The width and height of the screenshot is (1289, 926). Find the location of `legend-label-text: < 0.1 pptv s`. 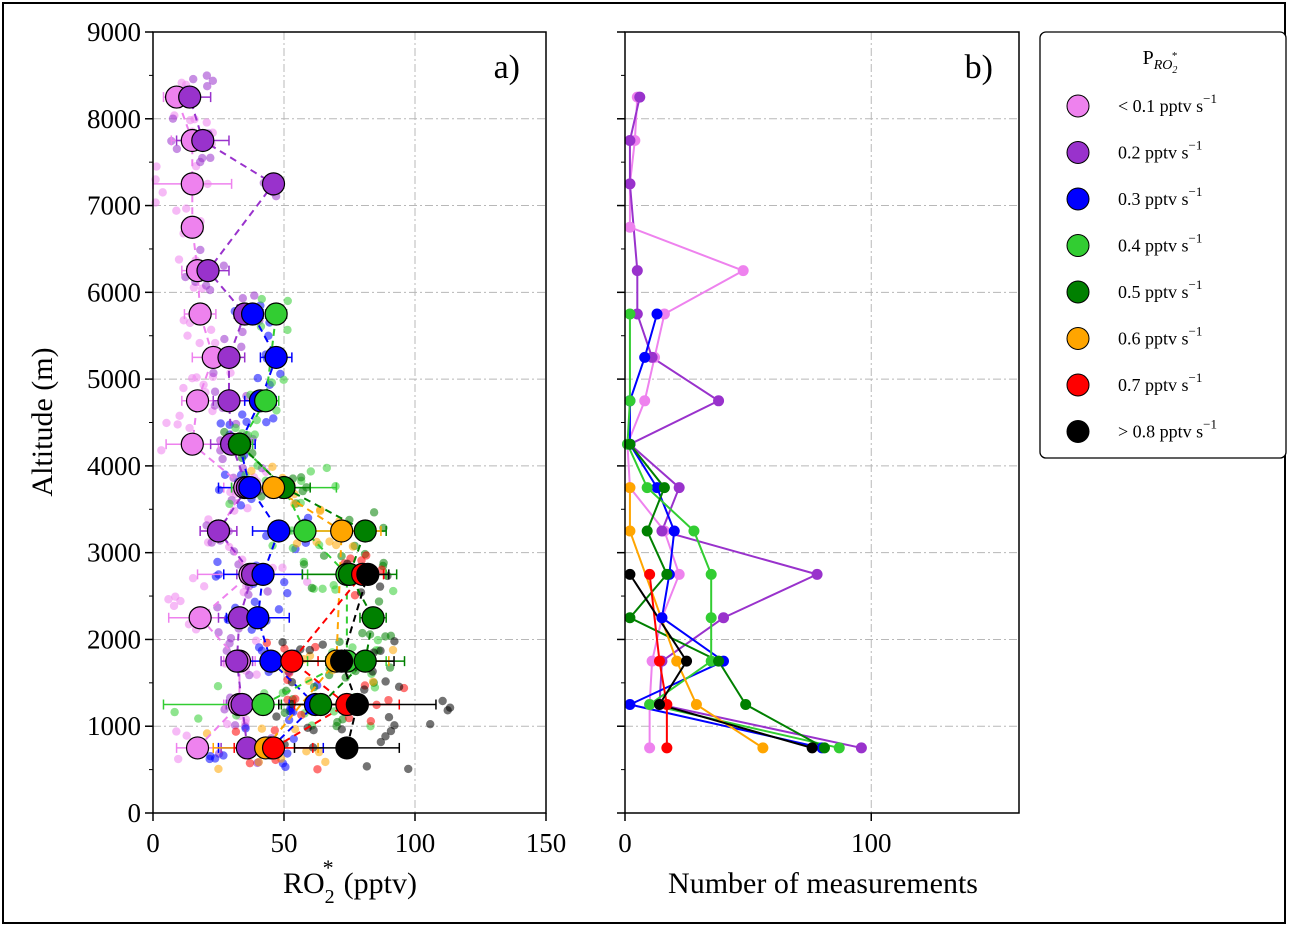

legend-label-text: < 0.1 pptv s is located at coordinates (1160, 106).